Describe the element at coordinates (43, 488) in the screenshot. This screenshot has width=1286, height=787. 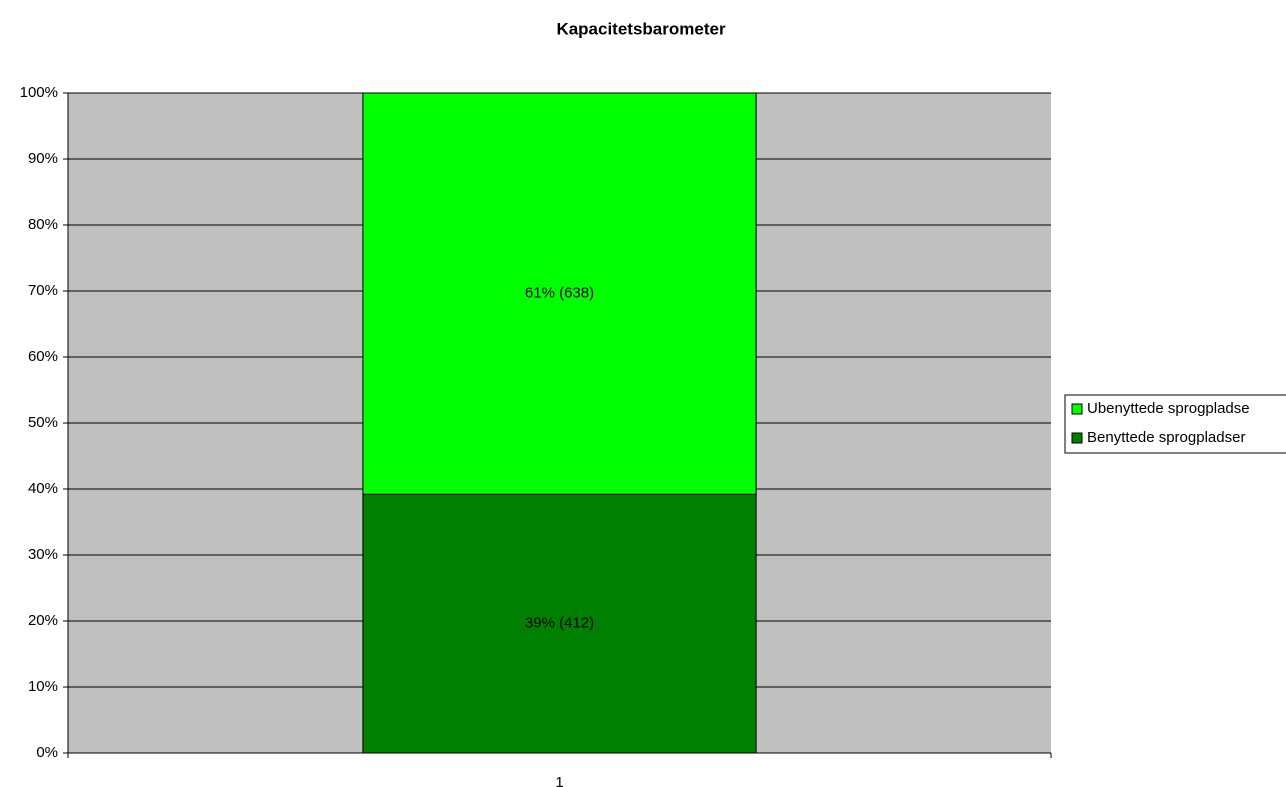
I see `y-tick-label: 40%` at that location.